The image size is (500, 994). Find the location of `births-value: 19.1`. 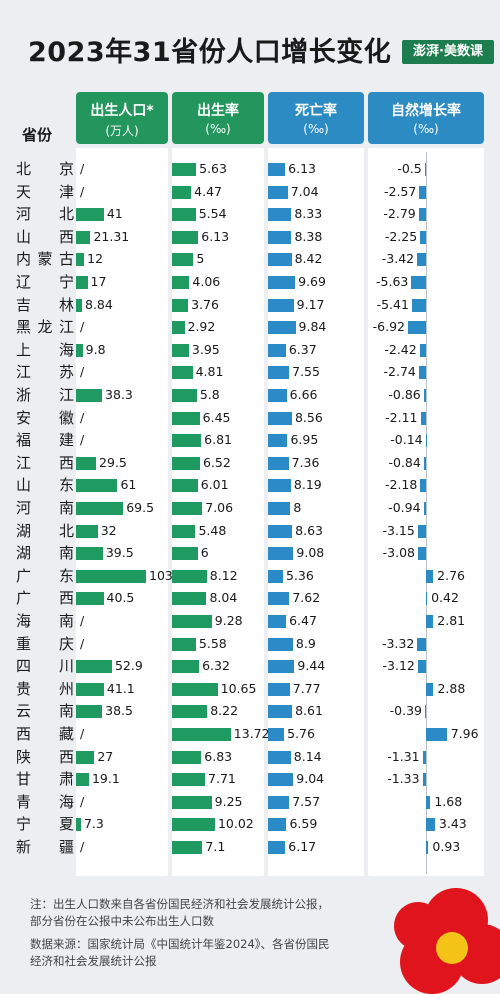

births-value: 19.1 is located at coordinates (105, 779).